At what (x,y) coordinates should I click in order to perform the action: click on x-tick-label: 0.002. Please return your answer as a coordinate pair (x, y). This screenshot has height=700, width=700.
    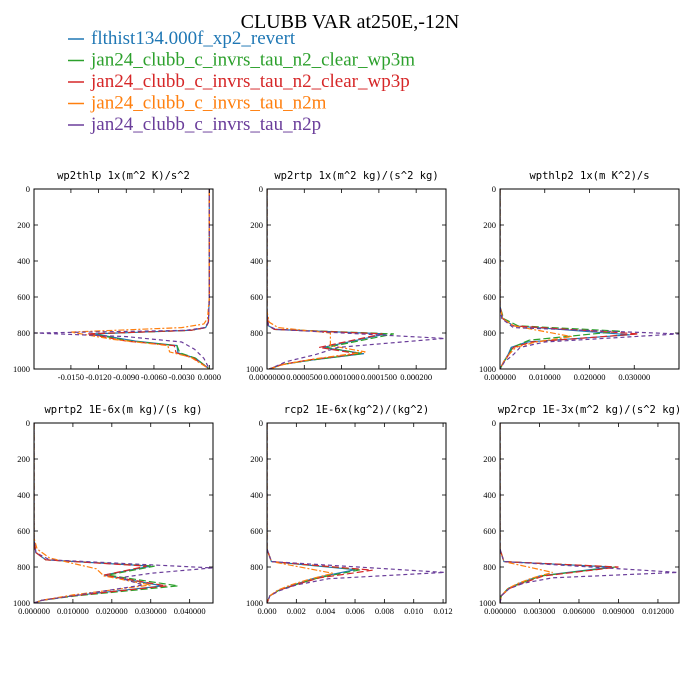
    Looking at the image, I should click on (296, 611).